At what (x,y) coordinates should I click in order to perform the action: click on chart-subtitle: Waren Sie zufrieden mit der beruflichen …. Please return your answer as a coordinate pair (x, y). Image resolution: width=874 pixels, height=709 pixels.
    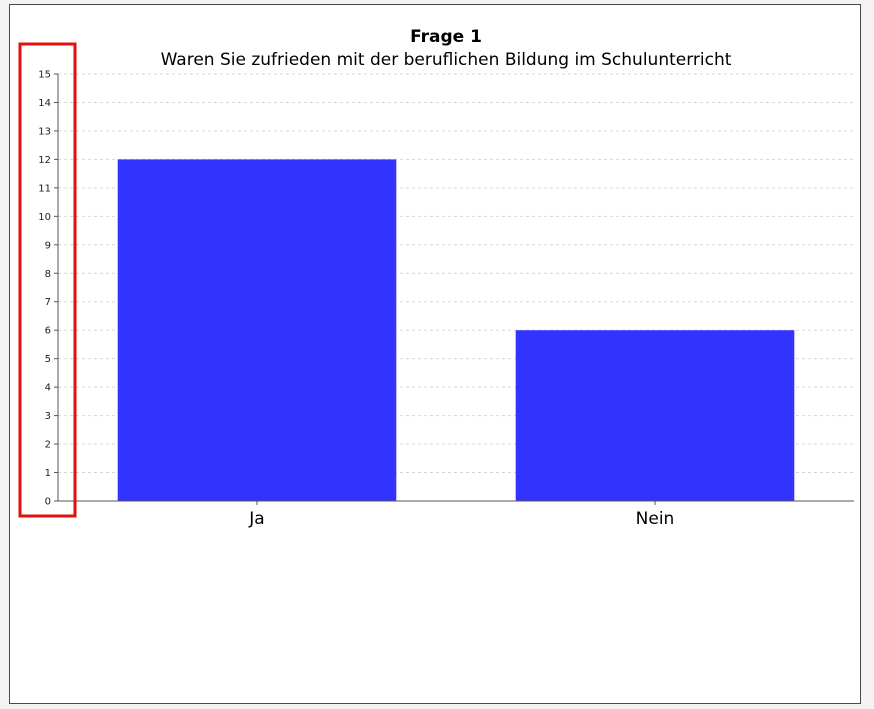
    Looking at the image, I should click on (446, 60).